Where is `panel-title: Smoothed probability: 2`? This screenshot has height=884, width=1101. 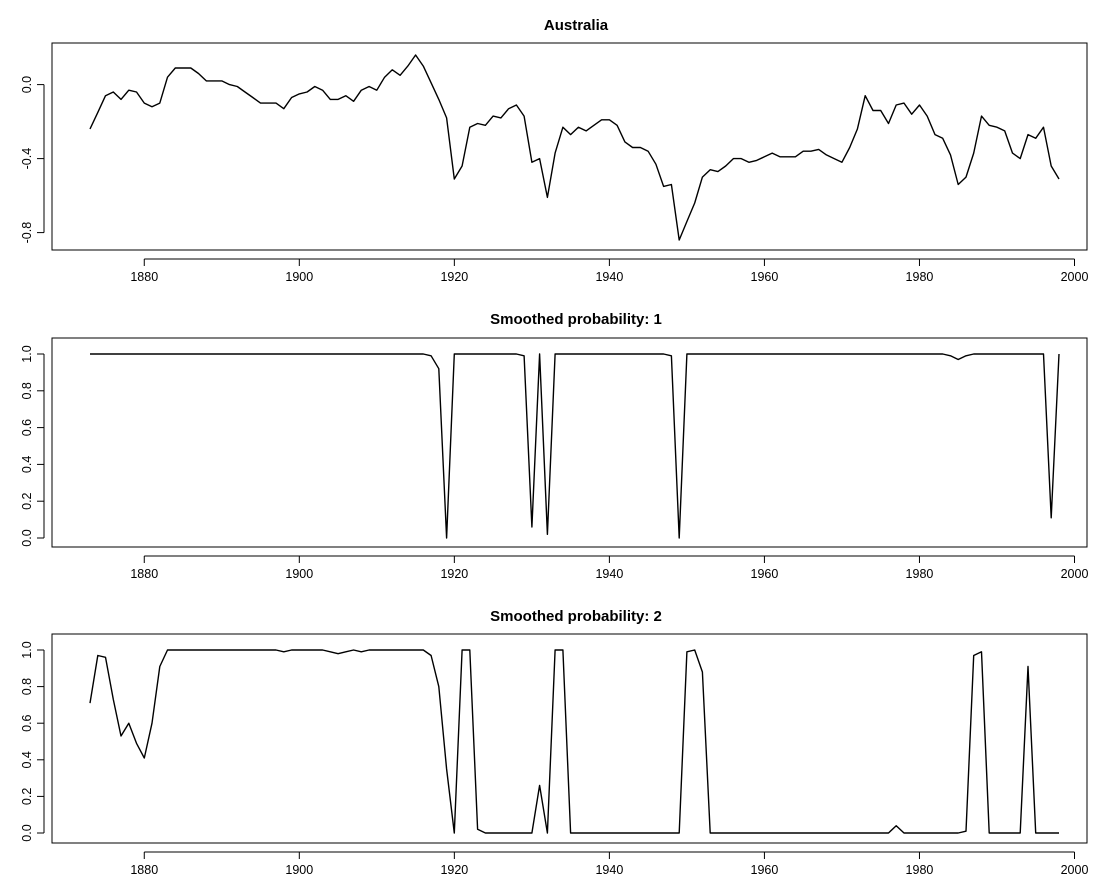 panel-title: Smoothed probability: 2 is located at coordinates (576, 616).